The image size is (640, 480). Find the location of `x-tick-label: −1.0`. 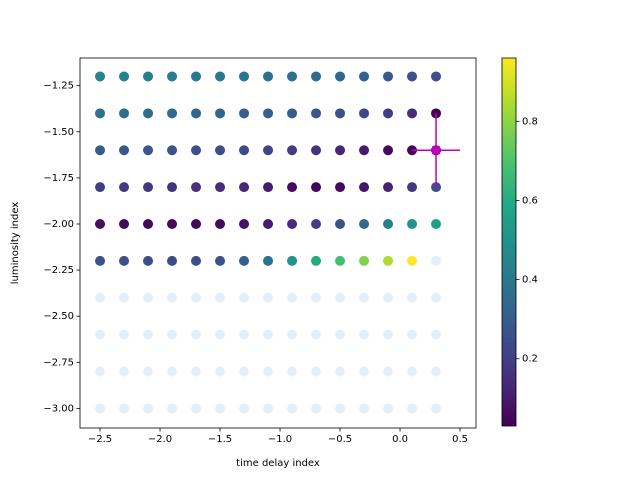

x-tick-label: −1.0 is located at coordinates (280, 439).